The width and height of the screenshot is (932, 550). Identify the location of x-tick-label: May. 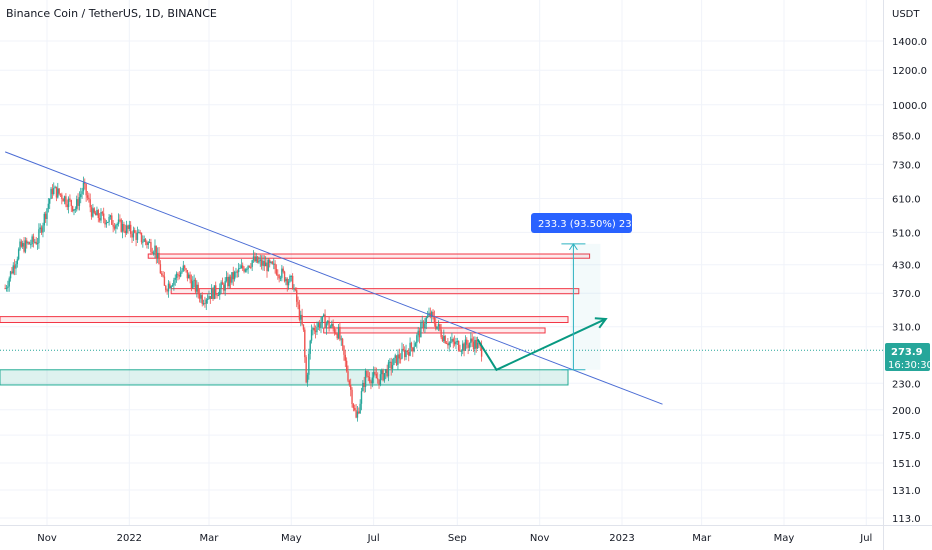
(784, 538).